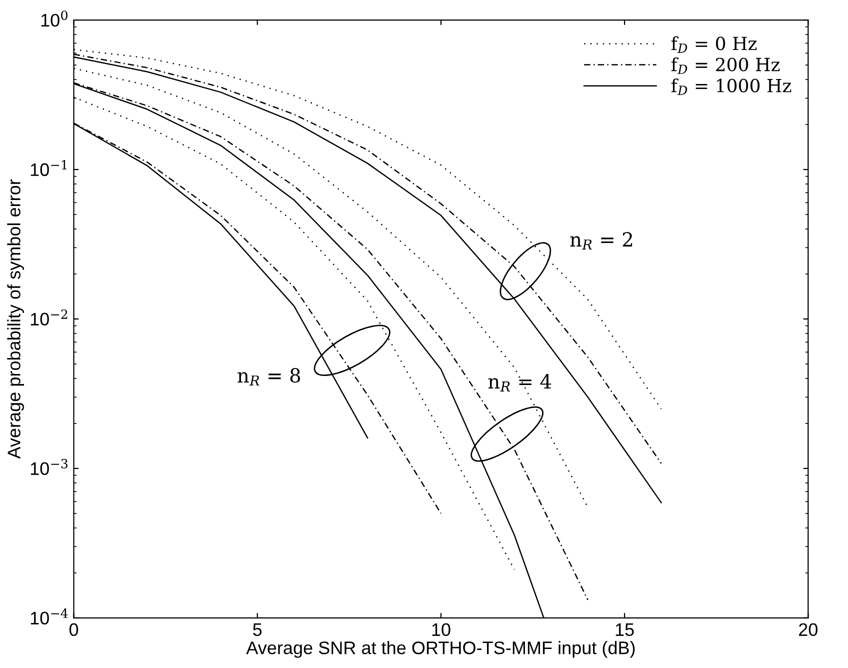 This screenshot has height=668, width=848. I want to click on legend-label: f$_{D}$ = 200 Hz, so click(725, 65).